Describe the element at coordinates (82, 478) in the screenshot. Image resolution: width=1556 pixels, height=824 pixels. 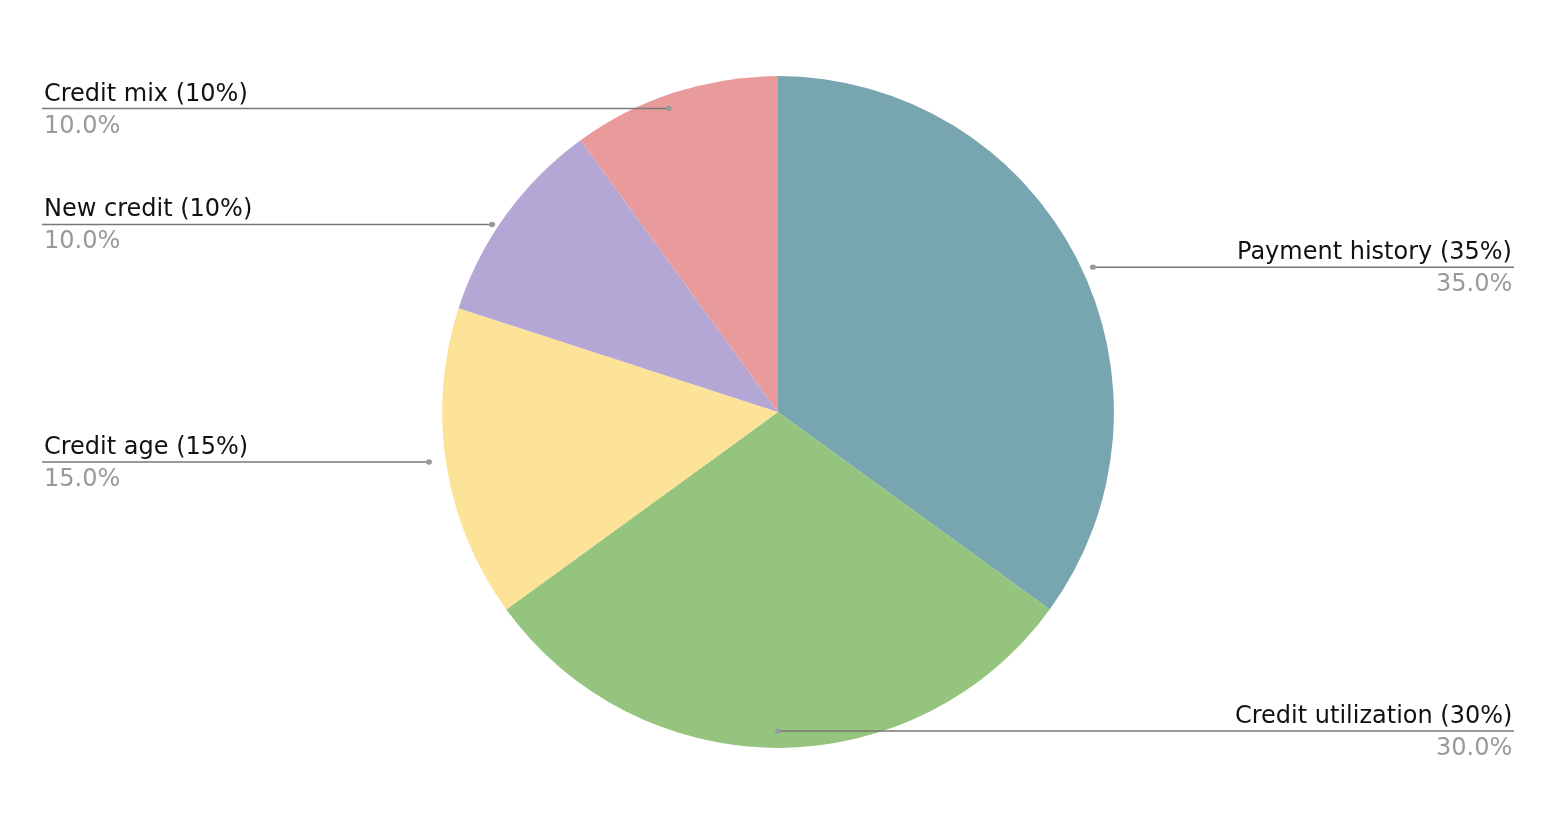
I see `data-label: 15.0%` at that location.